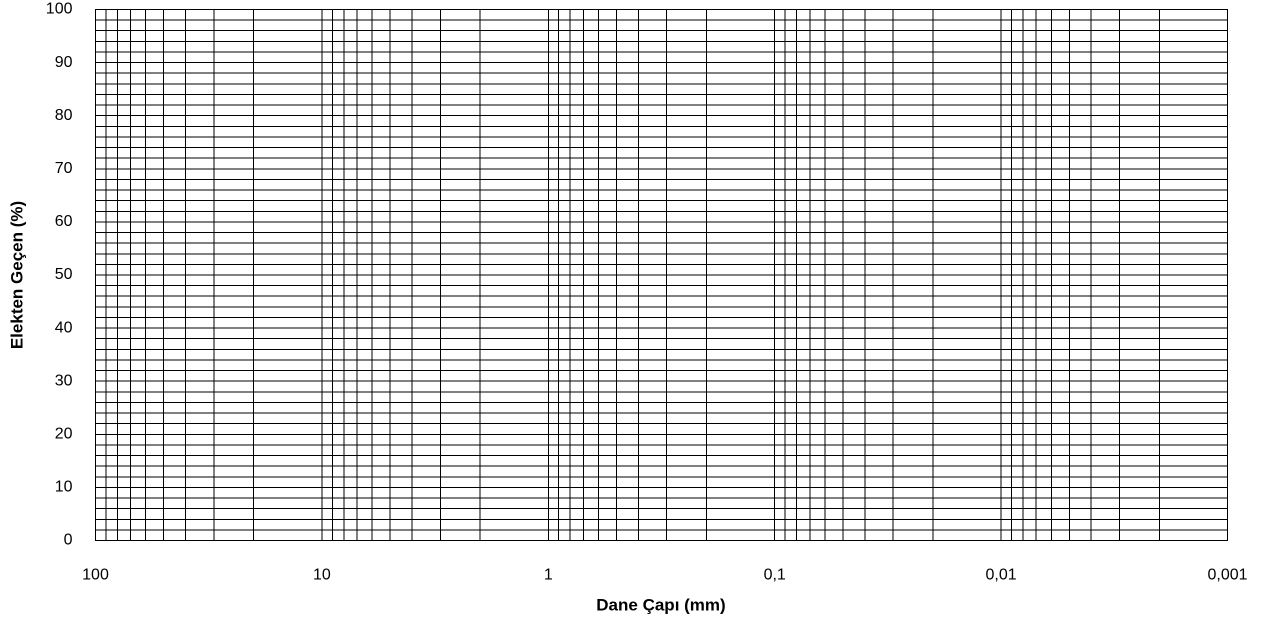 This screenshot has height=628, width=1272. I want to click on y-tick-label: 10, so click(64, 487).